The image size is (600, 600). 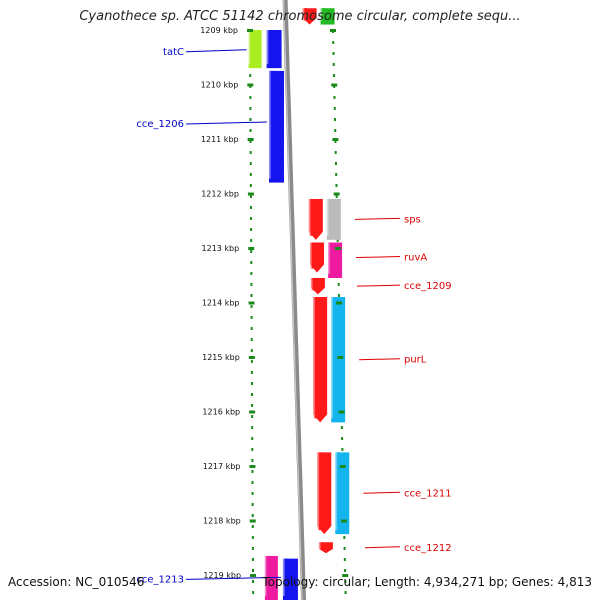 What do you see at coordinates (160, 124) in the screenshot?
I see `gene-label-cce_1206: cce_1206` at bounding box center [160, 124].